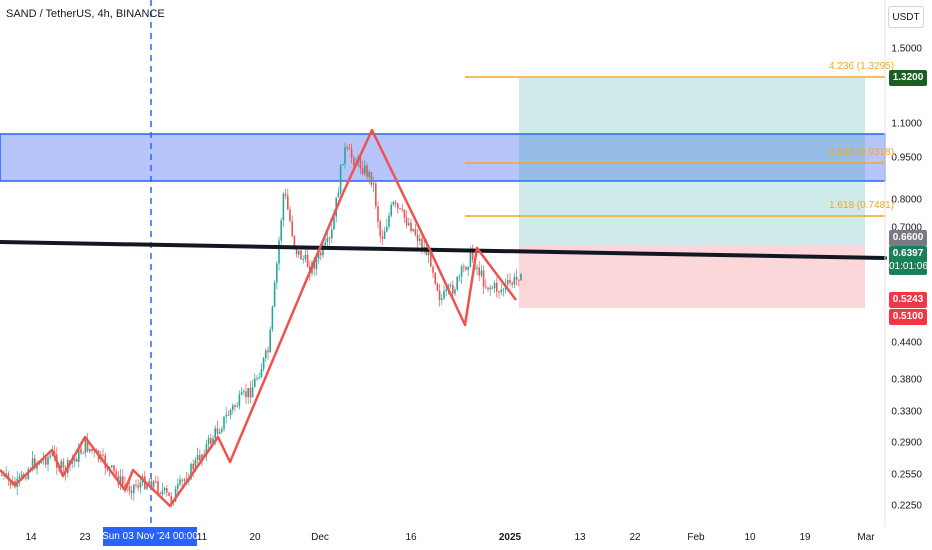 Image resolution: width=932 pixels, height=550 pixels. What do you see at coordinates (906, 380) in the screenshot?
I see `price-tick: 0.3800` at bounding box center [906, 380].